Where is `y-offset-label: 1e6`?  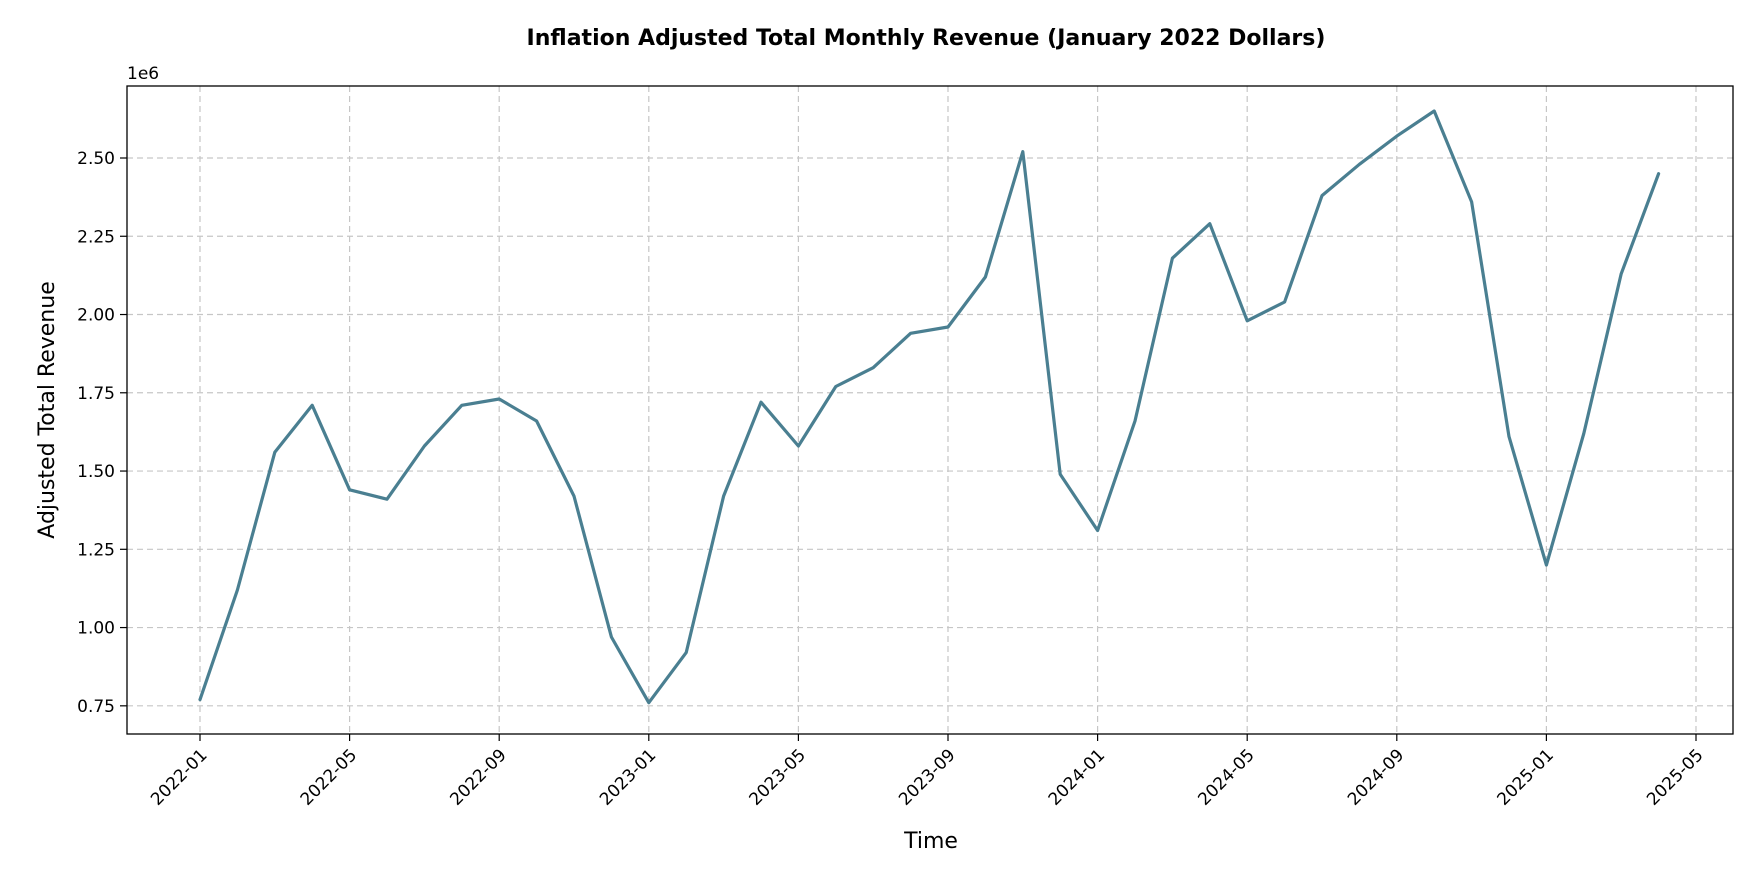
y-offset-label: 1e6 is located at coordinates (143, 74).